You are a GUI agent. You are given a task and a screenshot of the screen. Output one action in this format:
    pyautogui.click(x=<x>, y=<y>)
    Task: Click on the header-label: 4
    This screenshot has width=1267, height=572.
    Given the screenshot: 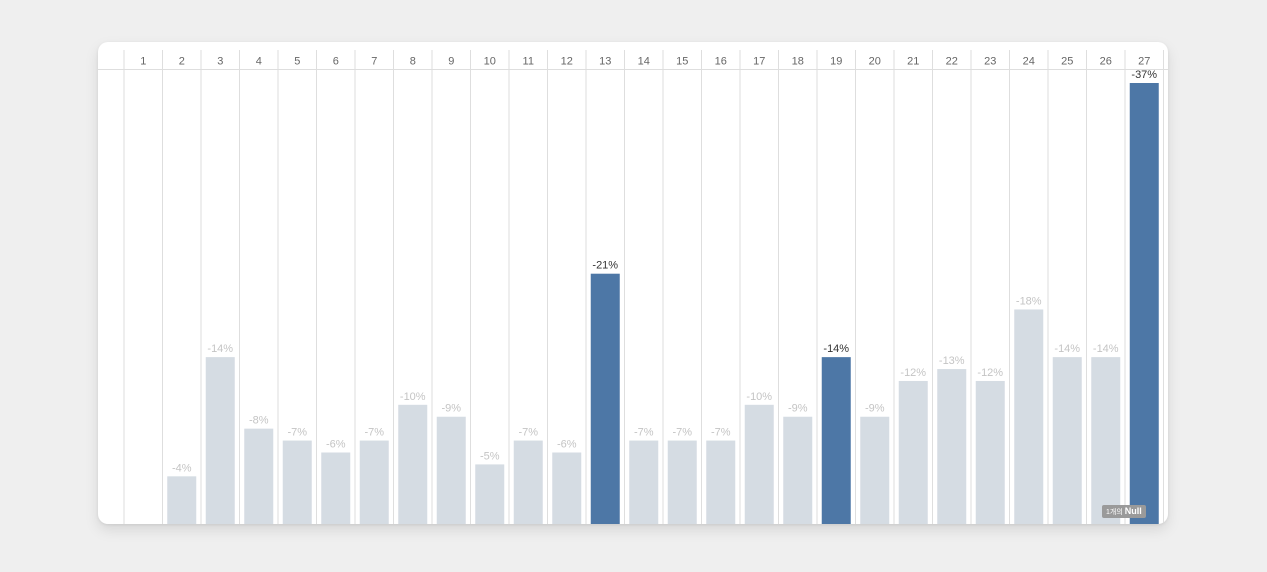 What is the action you would take?
    pyautogui.click(x=259, y=62)
    